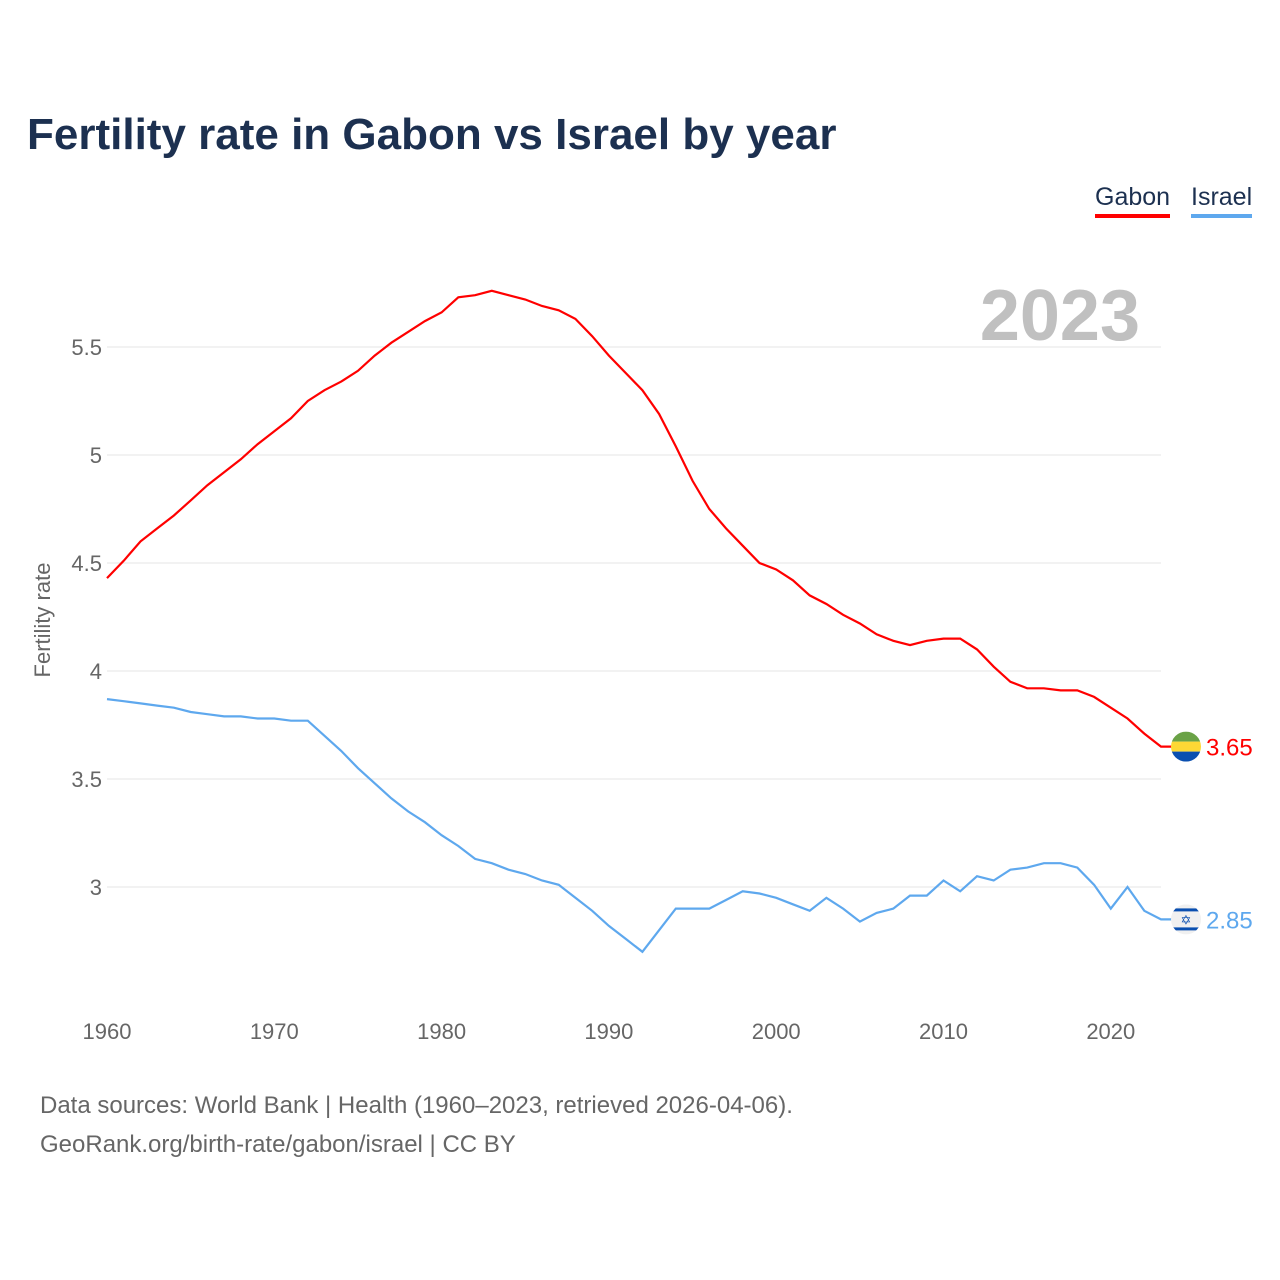 This screenshot has height=1280, width=1280. I want to click on x-tick-label: 1960, so click(107, 1031).